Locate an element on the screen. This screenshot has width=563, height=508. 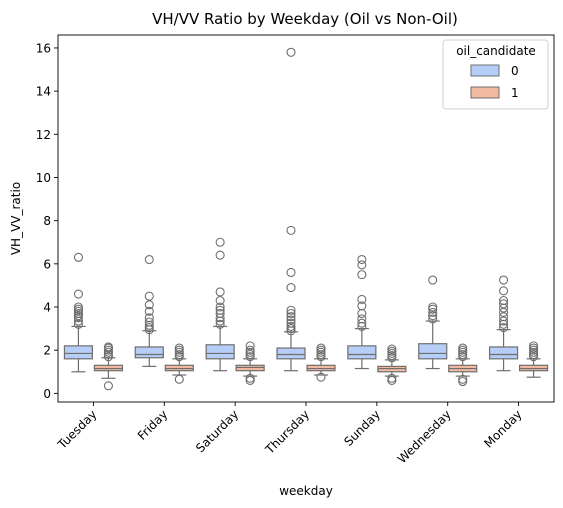
legend-label-1: 1 is located at coordinates (515, 93).